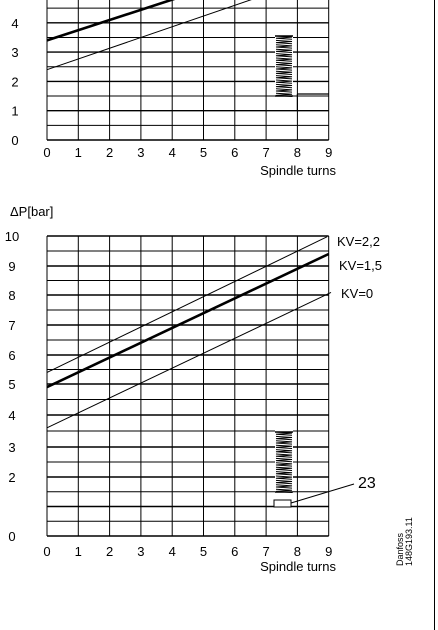 The image size is (438, 630). What do you see at coordinates (409, 541) in the screenshot?
I see `credit-line-2: 148G193.11` at bounding box center [409, 541].